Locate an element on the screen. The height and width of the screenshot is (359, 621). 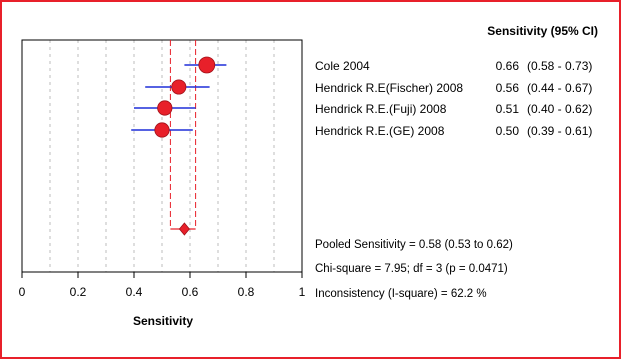
study-estimate-value: 0.51 is located at coordinates (508, 109).